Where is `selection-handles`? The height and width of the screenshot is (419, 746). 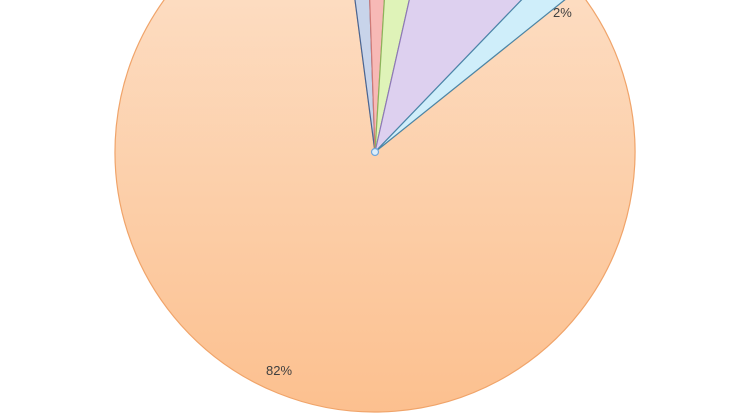 selection-handles is located at coordinates (375, 152).